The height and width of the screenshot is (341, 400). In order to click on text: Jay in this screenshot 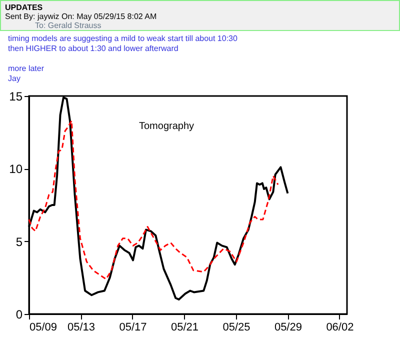, I will do `click(15, 79)`.